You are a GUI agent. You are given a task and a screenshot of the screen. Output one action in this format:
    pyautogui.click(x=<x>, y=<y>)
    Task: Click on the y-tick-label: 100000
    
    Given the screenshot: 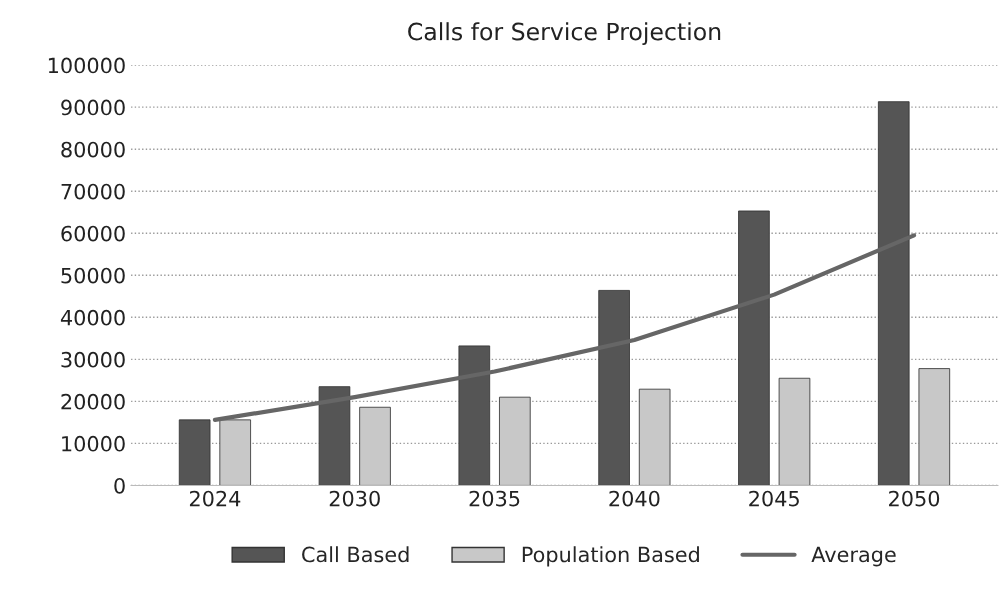 What is the action you would take?
    pyautogui.click(x=86, y=65)
    